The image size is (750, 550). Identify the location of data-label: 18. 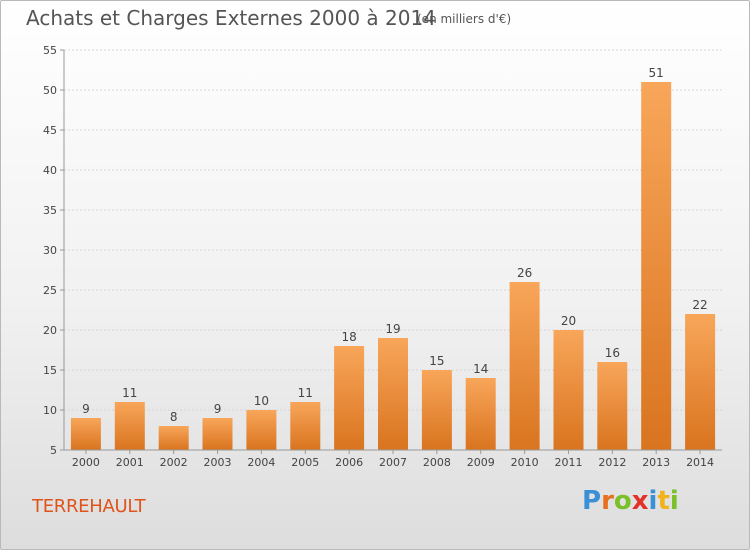
(348, 337).